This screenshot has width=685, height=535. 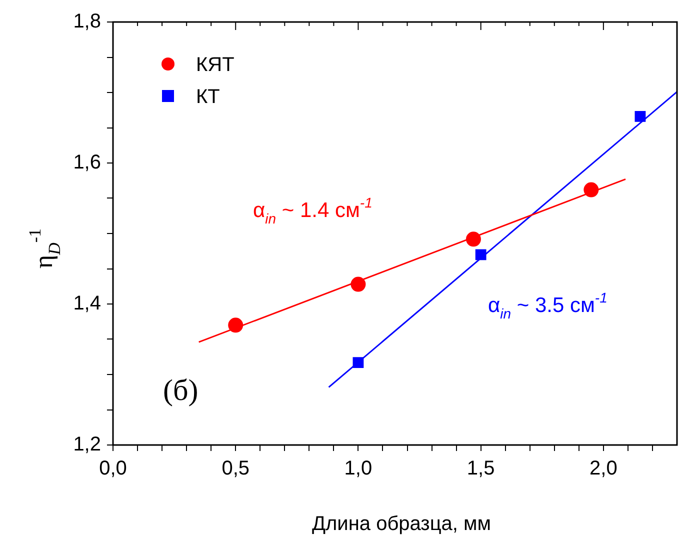 I want to click on legend-label: КЯТ, so click(x=215, y=65).